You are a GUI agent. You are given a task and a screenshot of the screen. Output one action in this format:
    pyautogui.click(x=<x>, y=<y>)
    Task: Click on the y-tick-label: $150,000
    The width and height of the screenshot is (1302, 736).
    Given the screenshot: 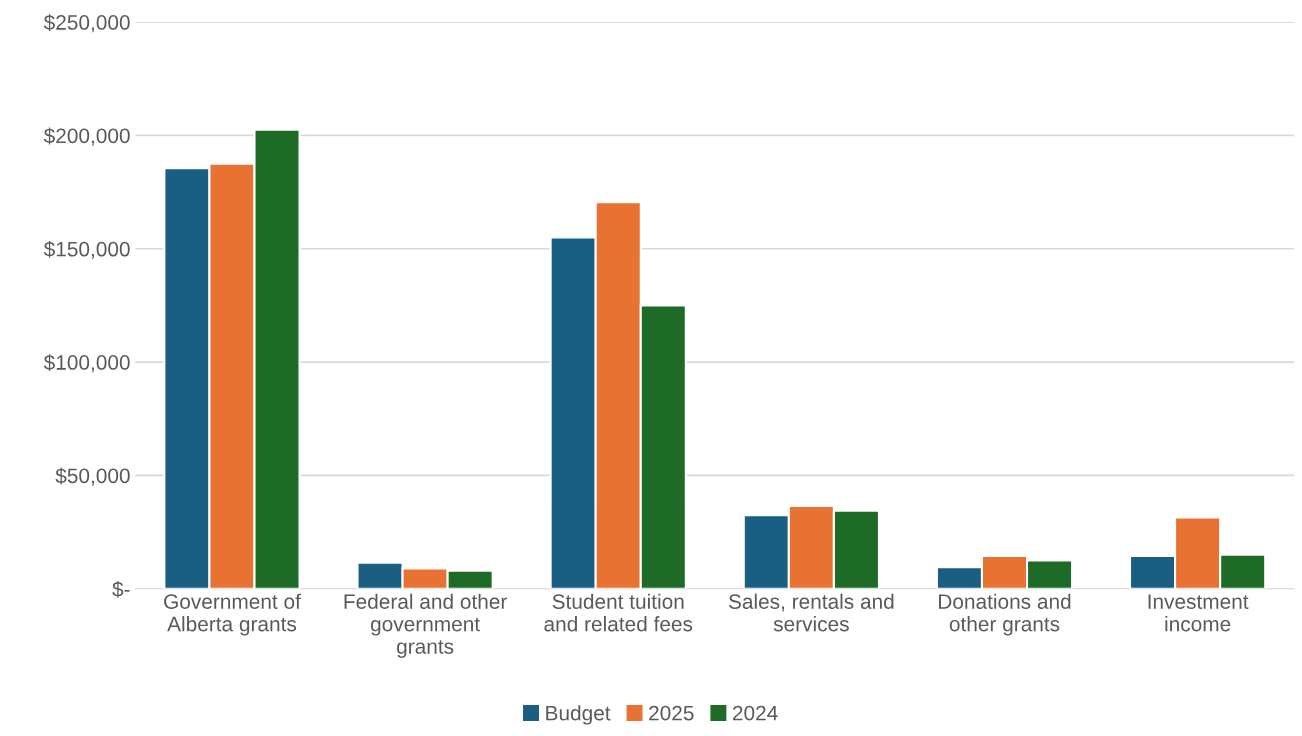 What is the action you would take?
    pyautogui.click(x=86, y=249)
    